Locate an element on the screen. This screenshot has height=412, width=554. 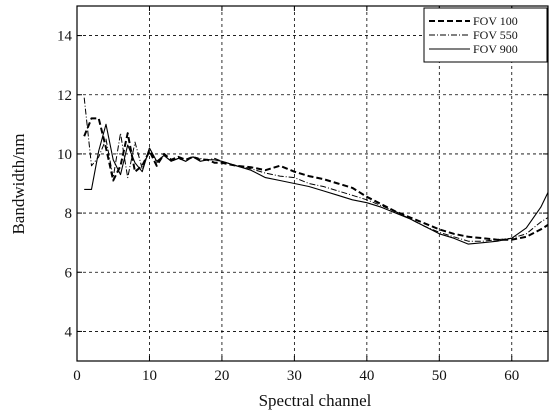
y-tick-label: 8 is located at coordinates (69, 214).